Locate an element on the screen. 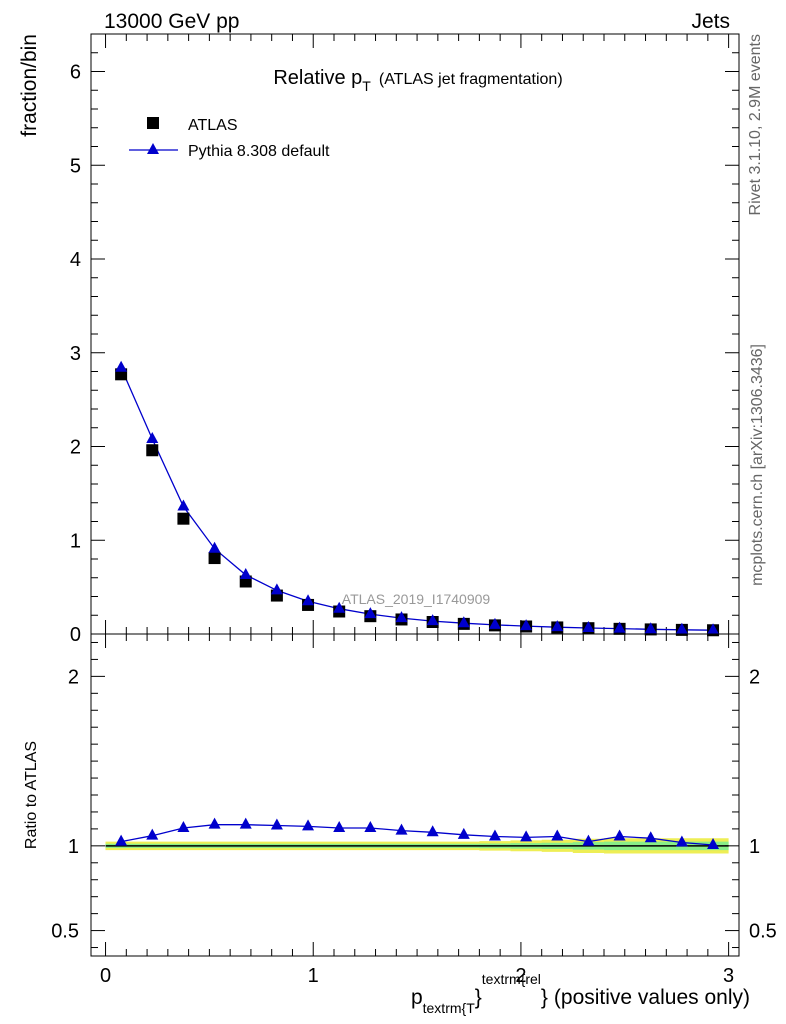 This screenshot has height=1024, width=786. legend: ATLAS Pythia 8.308 default is located at coordinates (229, 138).